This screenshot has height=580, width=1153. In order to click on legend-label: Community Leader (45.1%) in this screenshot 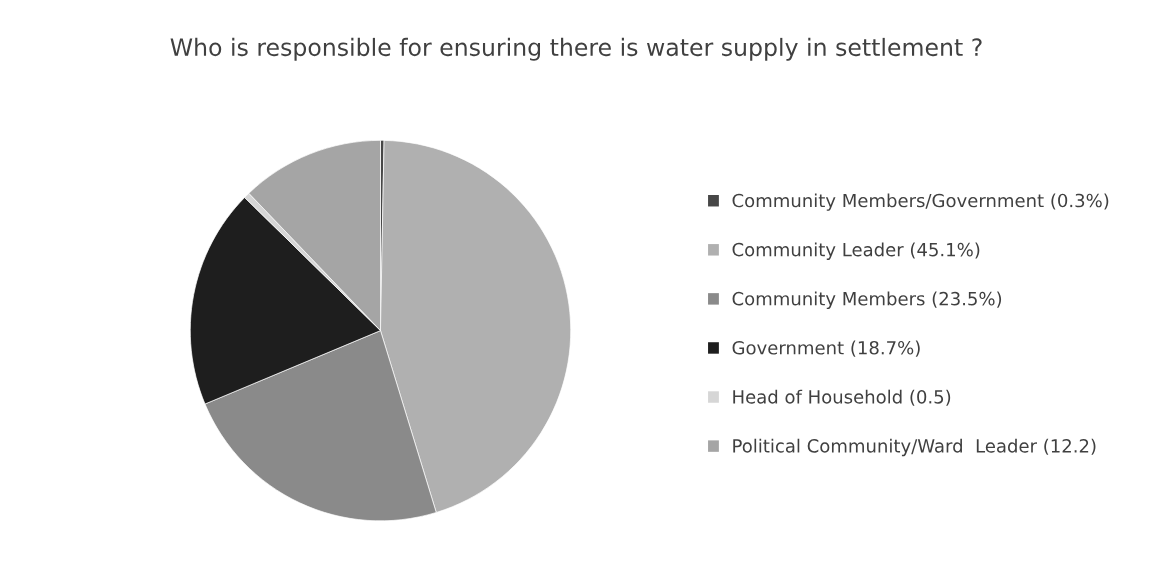, I will do `click(856, 251)`.